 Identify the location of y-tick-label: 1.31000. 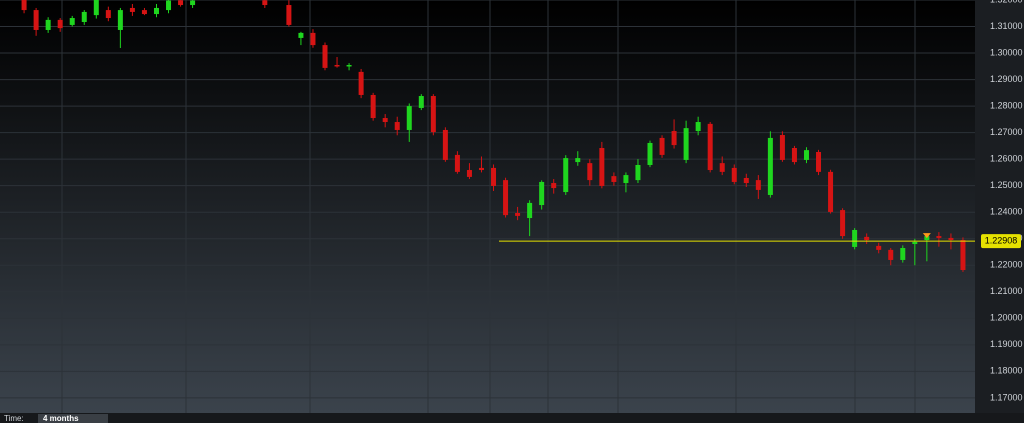
(1006, 26).